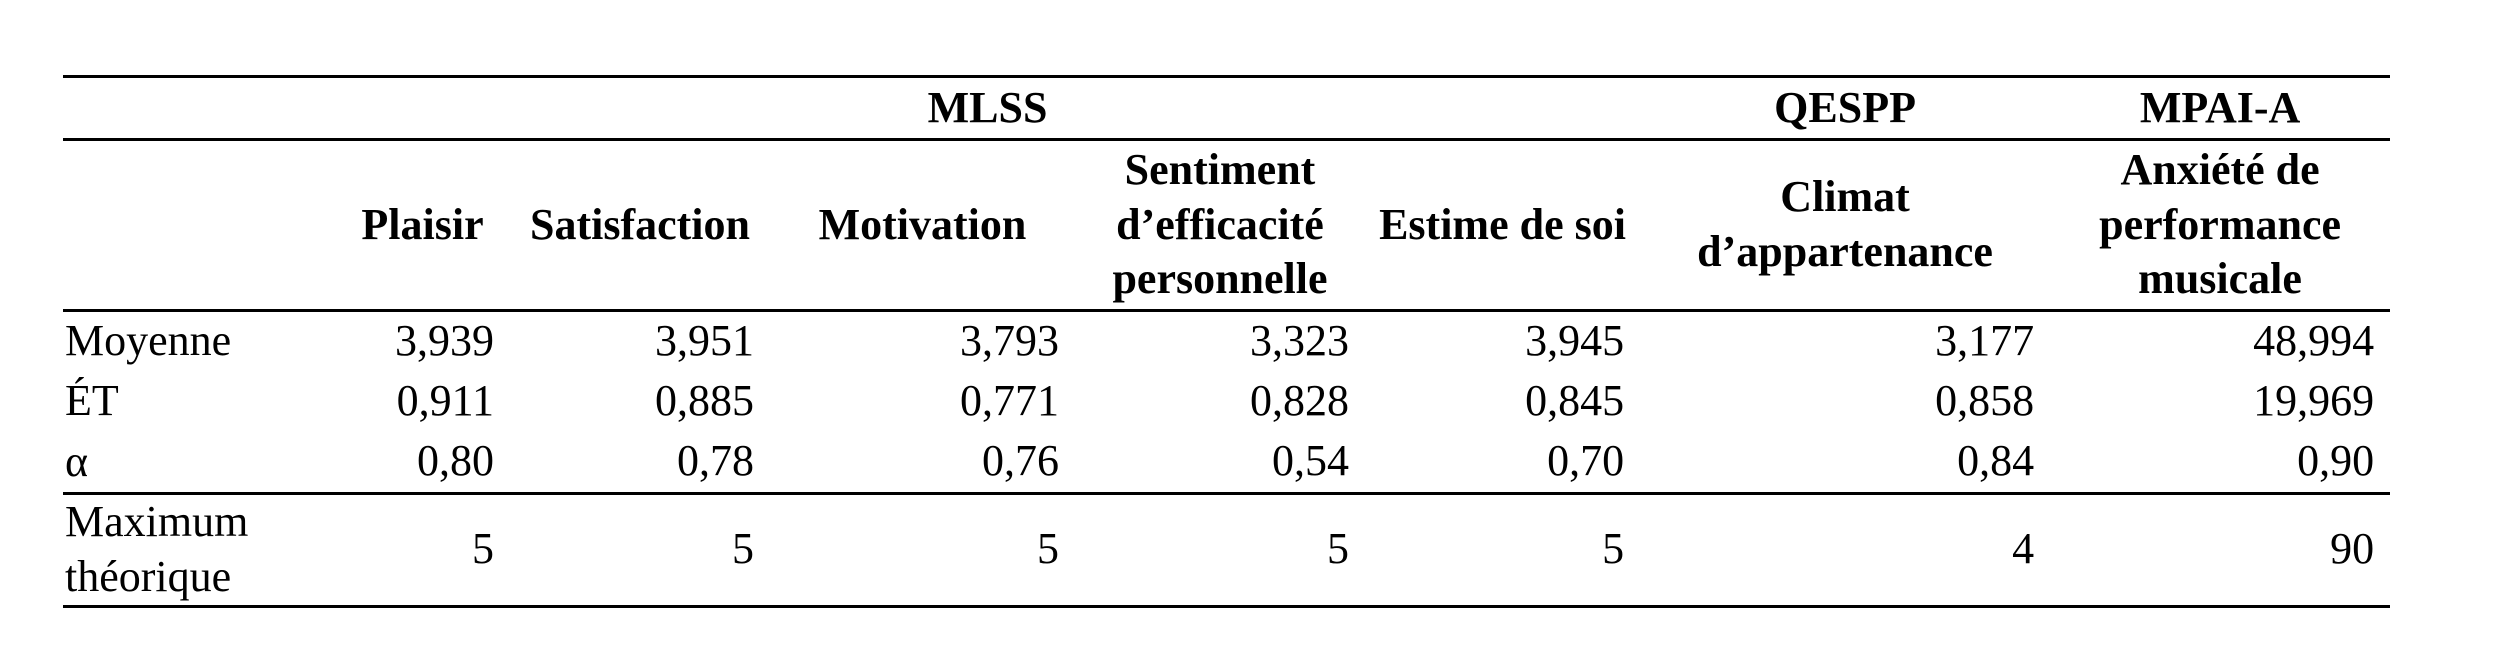  I want to click on row-label-alpha: α, so click(77, 461).